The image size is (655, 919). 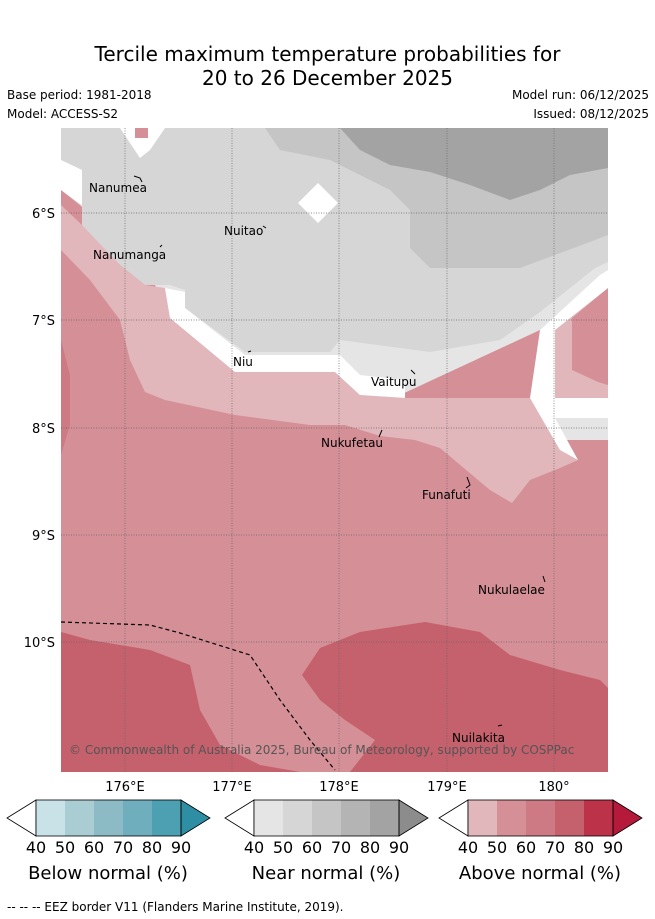 What do you see at coordinates (413, 818) in the screenshot?
I see `near-colorbar-high-extend` at bounding box center [413, 818].